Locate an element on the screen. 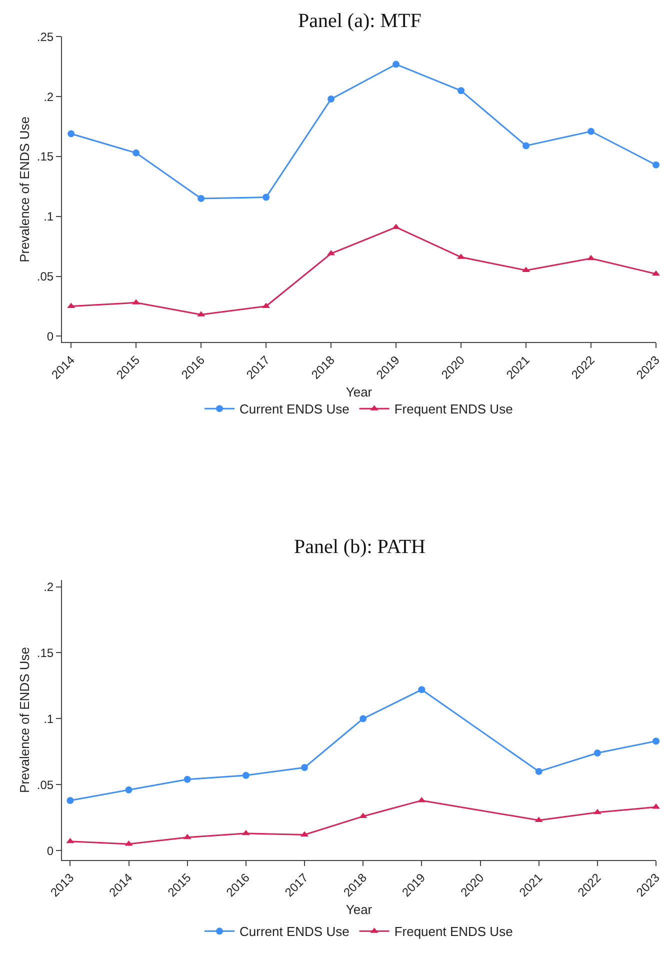 This screenshot has height=958, width=670. chart-title: Panel (a): MTF is located at coordinates (360, 21).